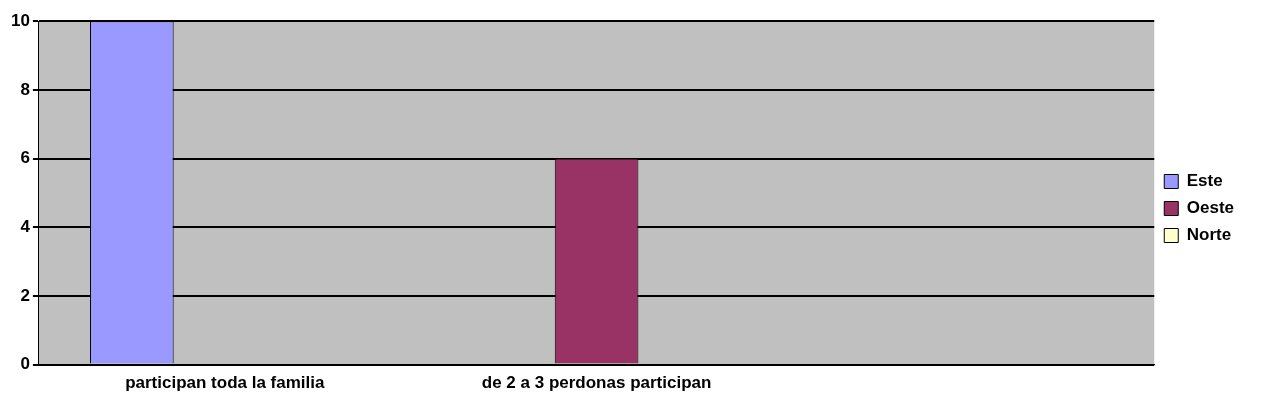 This screenshot has height=405, width=1262. I want to click on y-tick-label: 4, so click(25, 226).